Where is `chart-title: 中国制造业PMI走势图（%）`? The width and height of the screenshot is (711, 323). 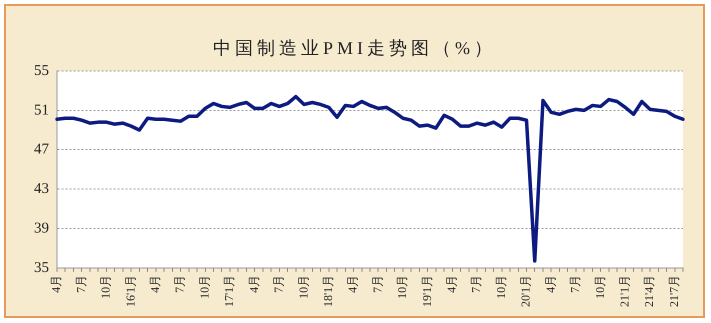
chart-title: 中国制造业PMI走势图（%） is located at coordinates (354, 48).